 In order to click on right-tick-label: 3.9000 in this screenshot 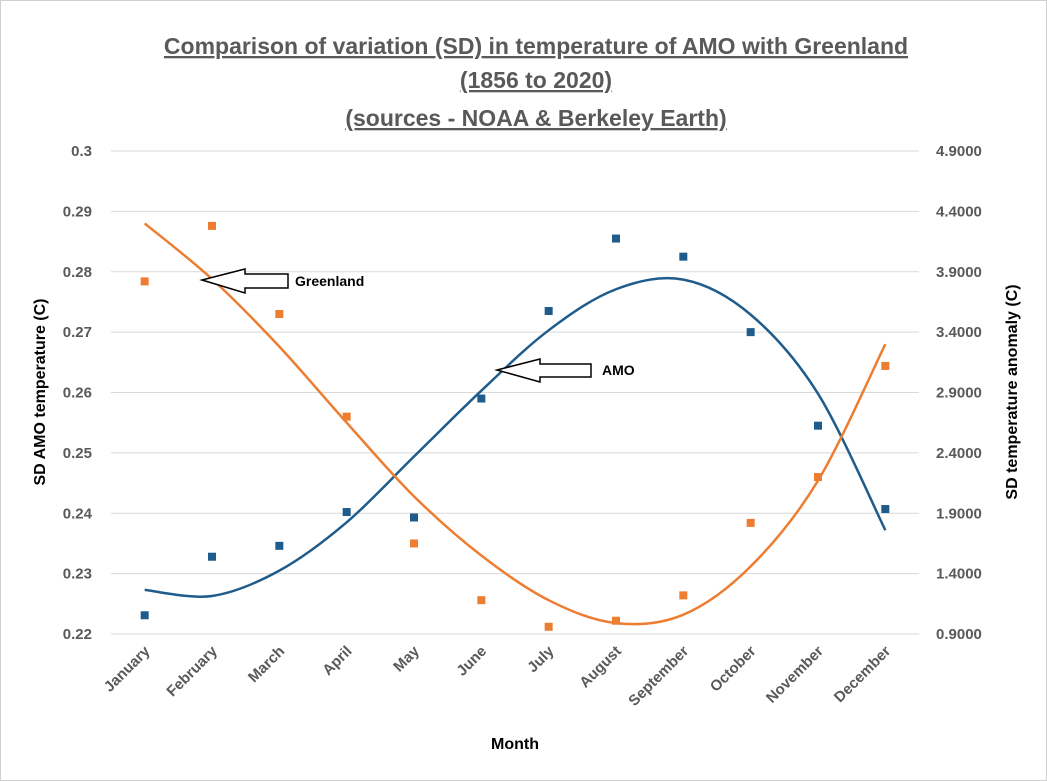, I will do `click(959, 272)`.